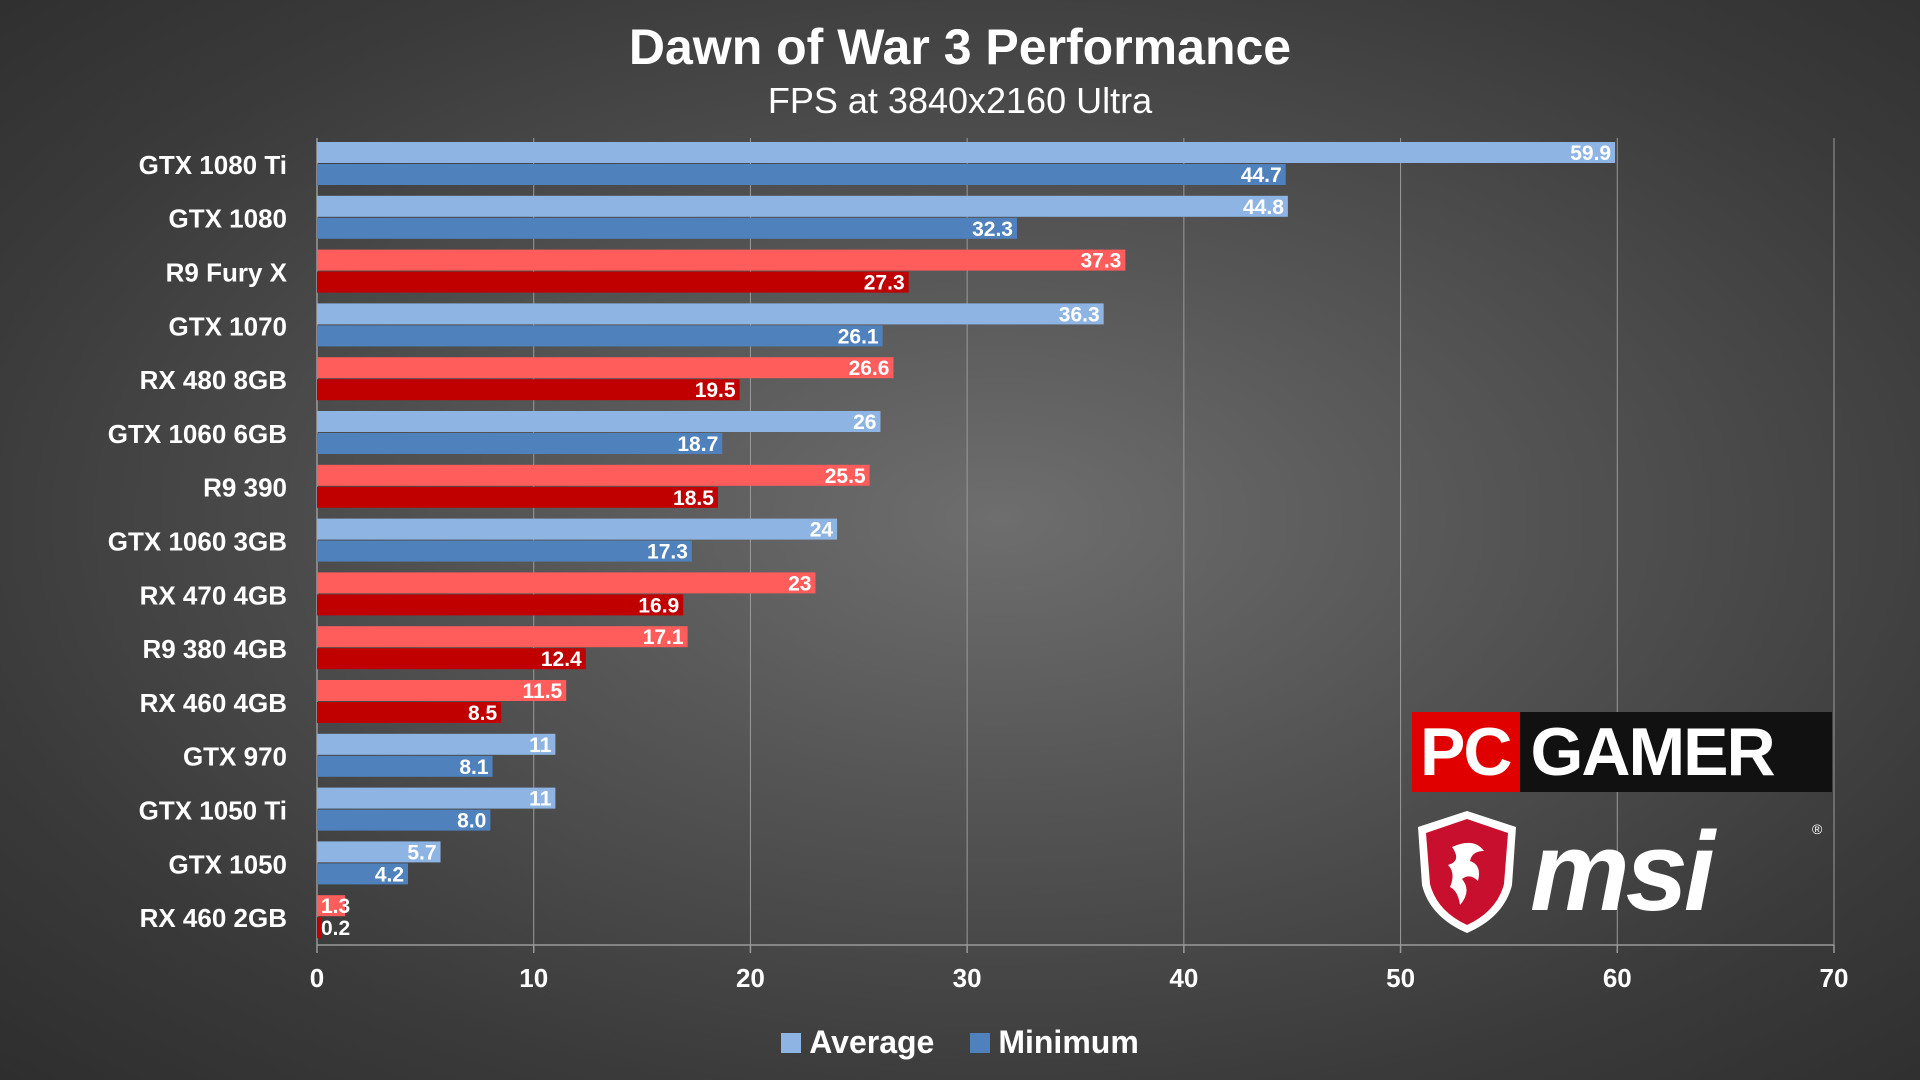  What do you see at coordinates (389, 874) in the screenshot?
I see `data-label-minimum: 4.2` at bounding box center [389, 874].